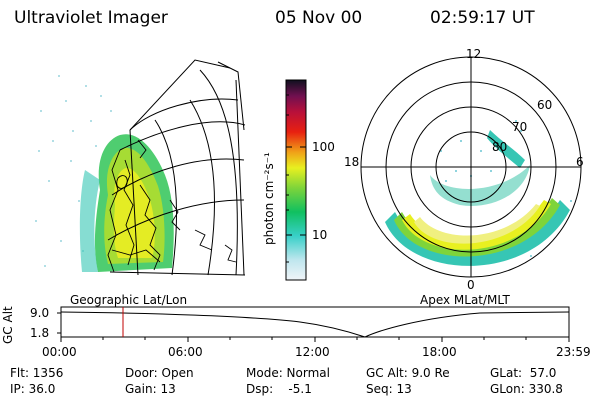 The image size is (600, 400). Describe the element at coordinates (389, 389) in the screenshot. I see `seq-info: Seq: 13` at that location.